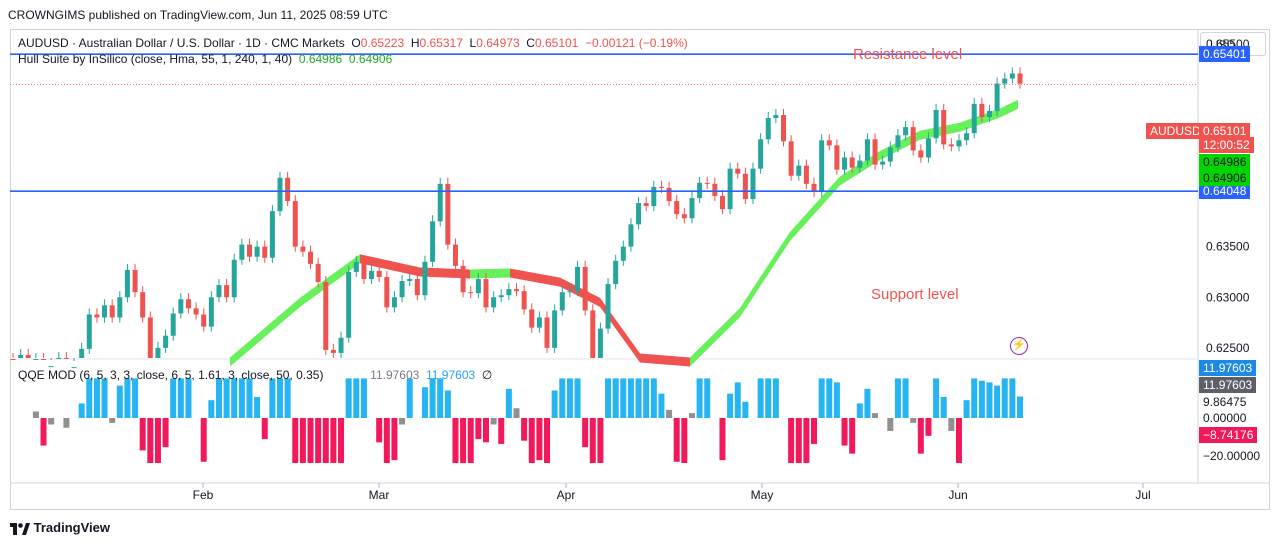 The height and width of the screenshot is (546, 1281). I want to click on qqe-value-1: 11.97603, so click(395, 375).